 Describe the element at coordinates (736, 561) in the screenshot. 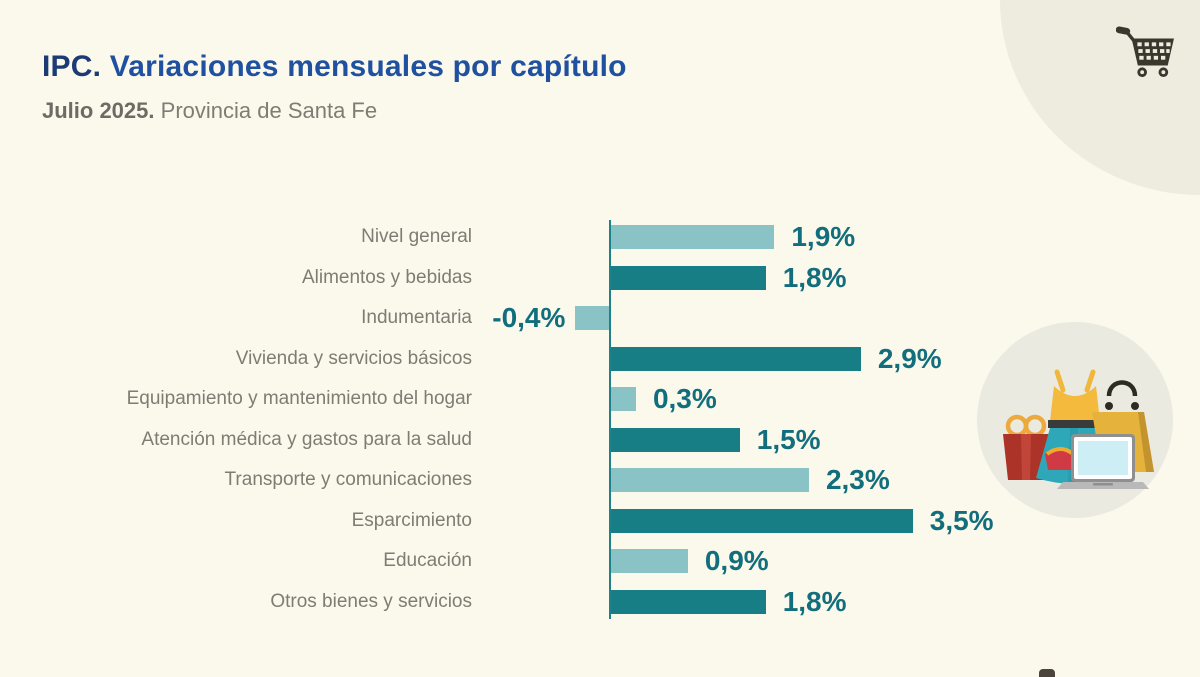

I see `value-label: 0,9%` at that location.